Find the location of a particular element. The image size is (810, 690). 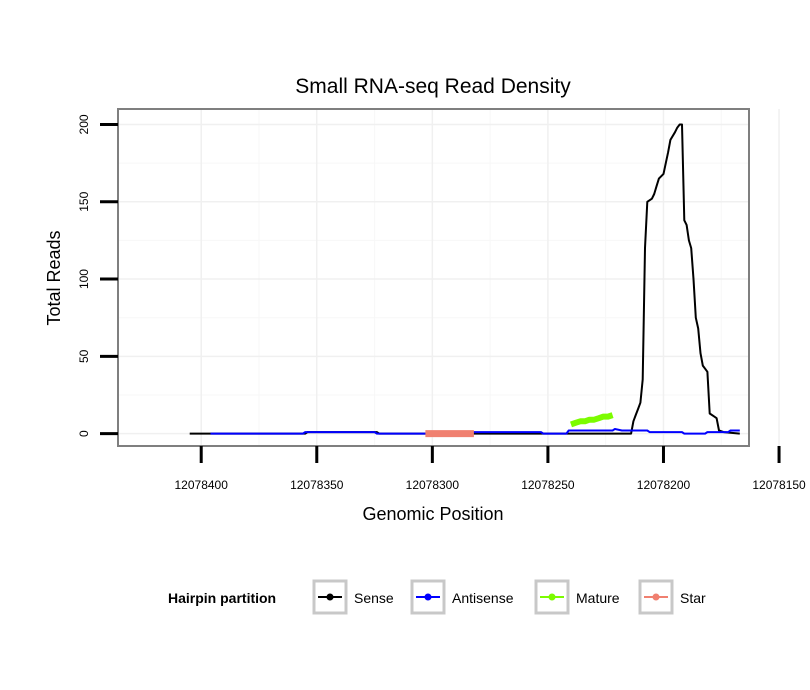

x-tick-label: 12078300 is located at coordinates (433, 485).